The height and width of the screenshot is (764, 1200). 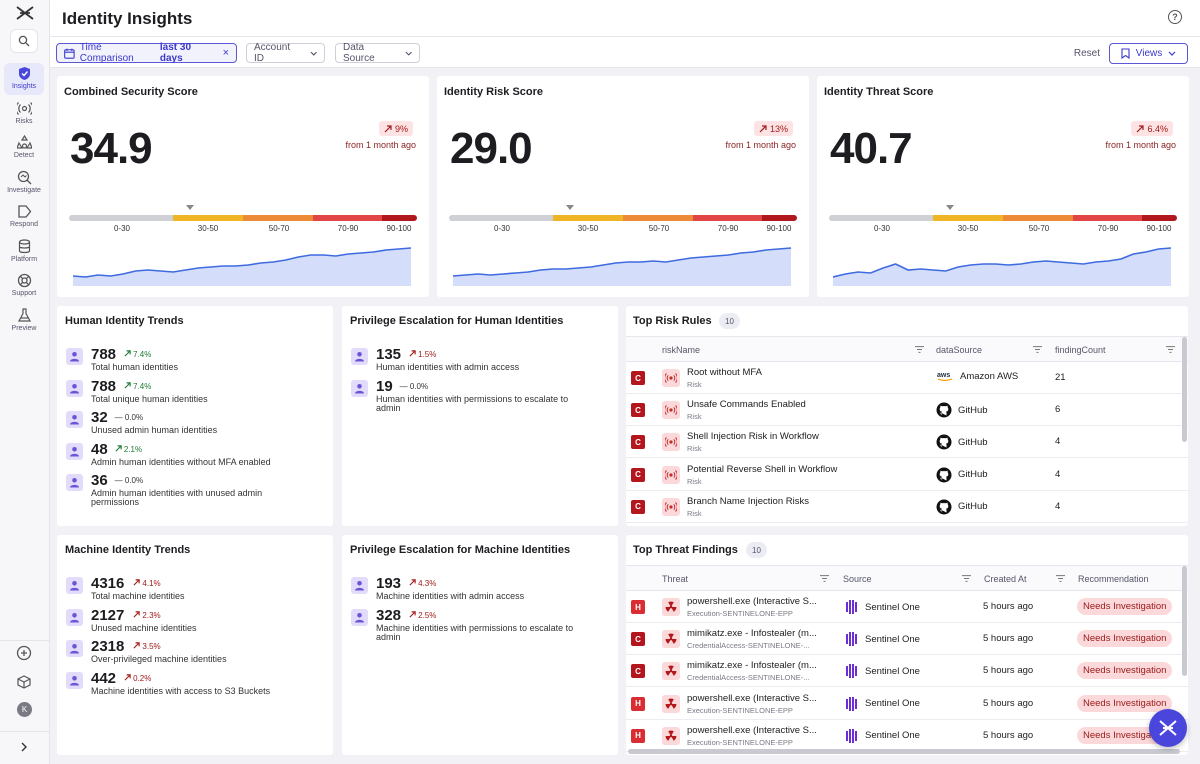 What do you see at coordinates (24, 321) in the screenshot?
I see `nav-item-preview: Preview` at bounding box center [24, 321].